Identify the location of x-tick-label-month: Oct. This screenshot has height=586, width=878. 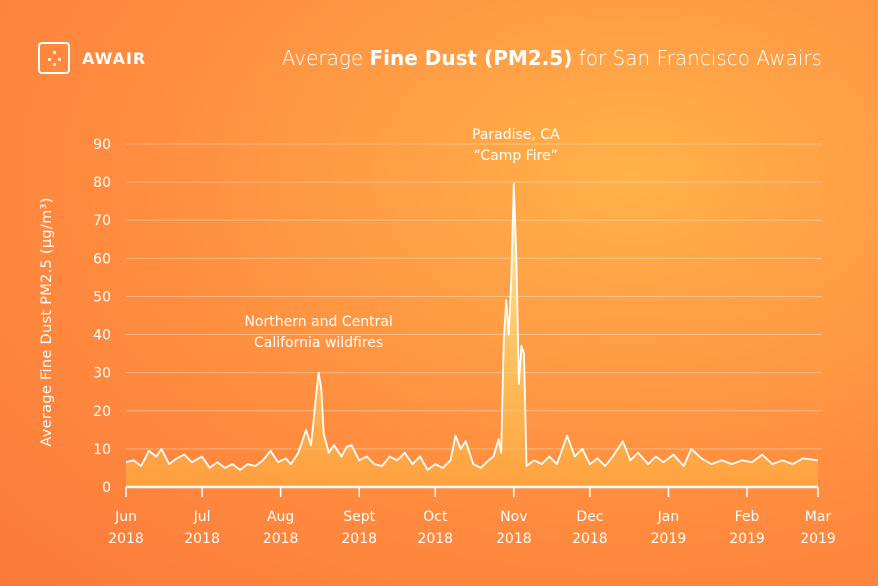
(435, 517).